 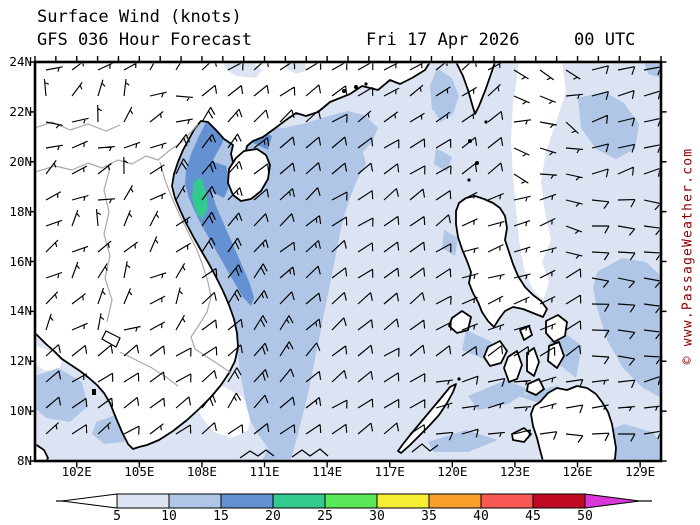 What do you see at coordinates (20, 161) in the screenshot?
I see `lat-label-20N: 20N` at bounding box center [20, 161].